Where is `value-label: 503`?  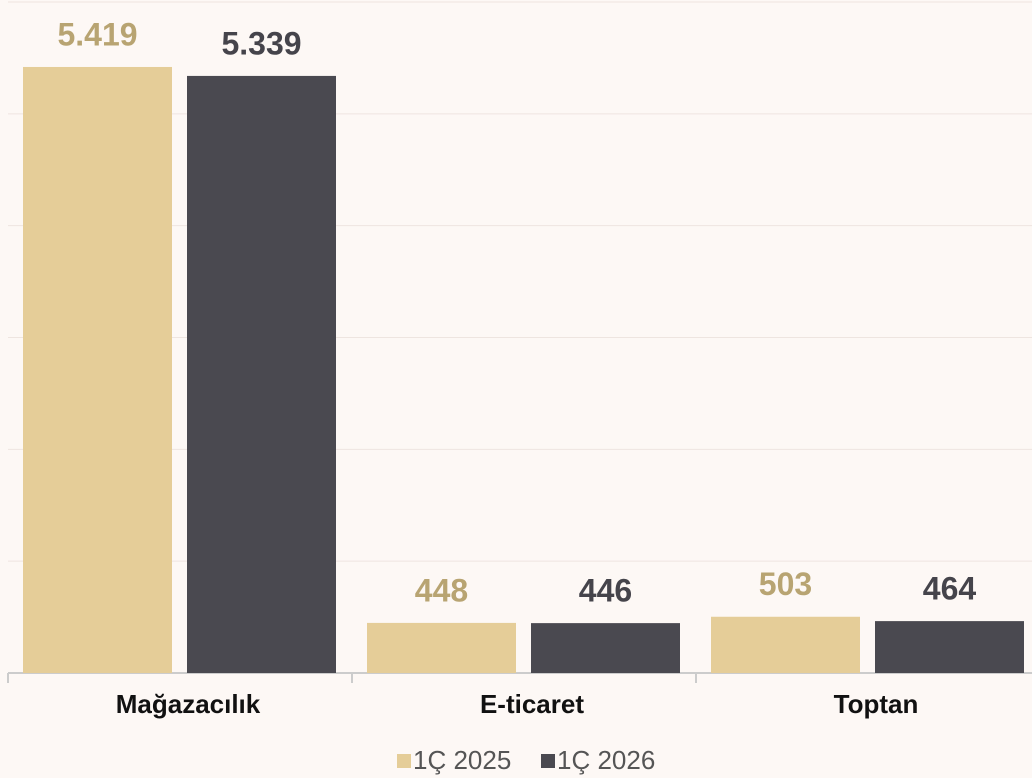 value-label: 503 is located at coordinates (785, 584).